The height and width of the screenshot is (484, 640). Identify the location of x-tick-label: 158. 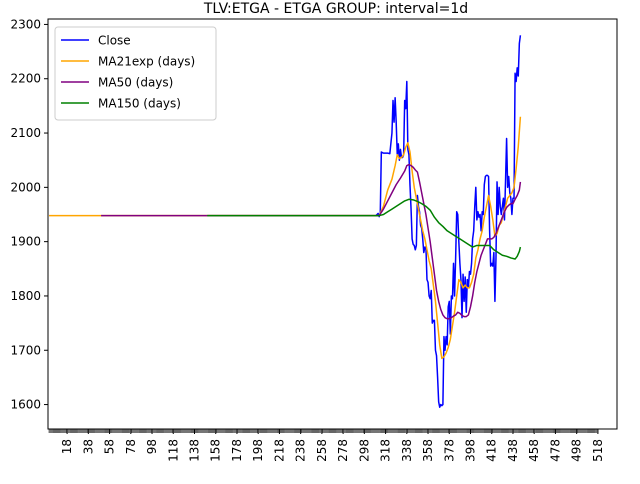
(216, 450).